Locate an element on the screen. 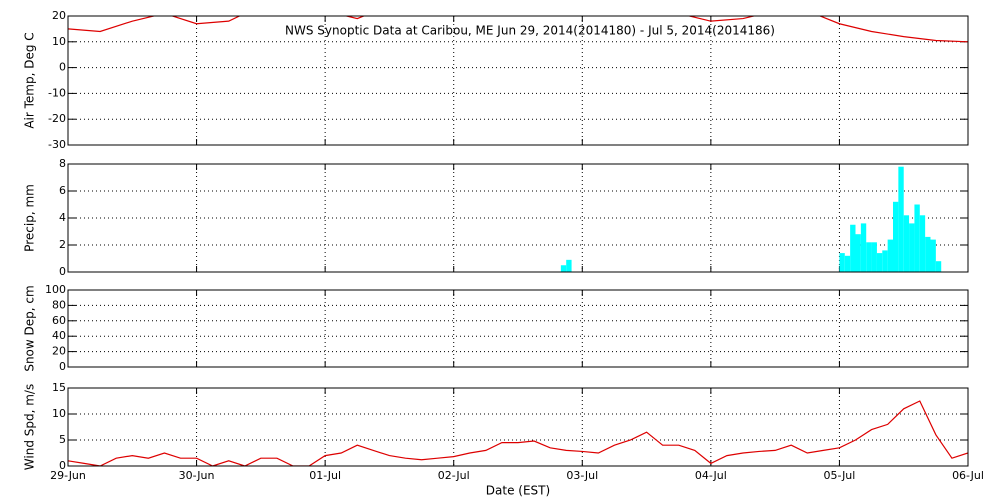 The width and height of the screenshot is (1000, 500). x-tick-label: 05-Jul is located at coordinates (839, 475).